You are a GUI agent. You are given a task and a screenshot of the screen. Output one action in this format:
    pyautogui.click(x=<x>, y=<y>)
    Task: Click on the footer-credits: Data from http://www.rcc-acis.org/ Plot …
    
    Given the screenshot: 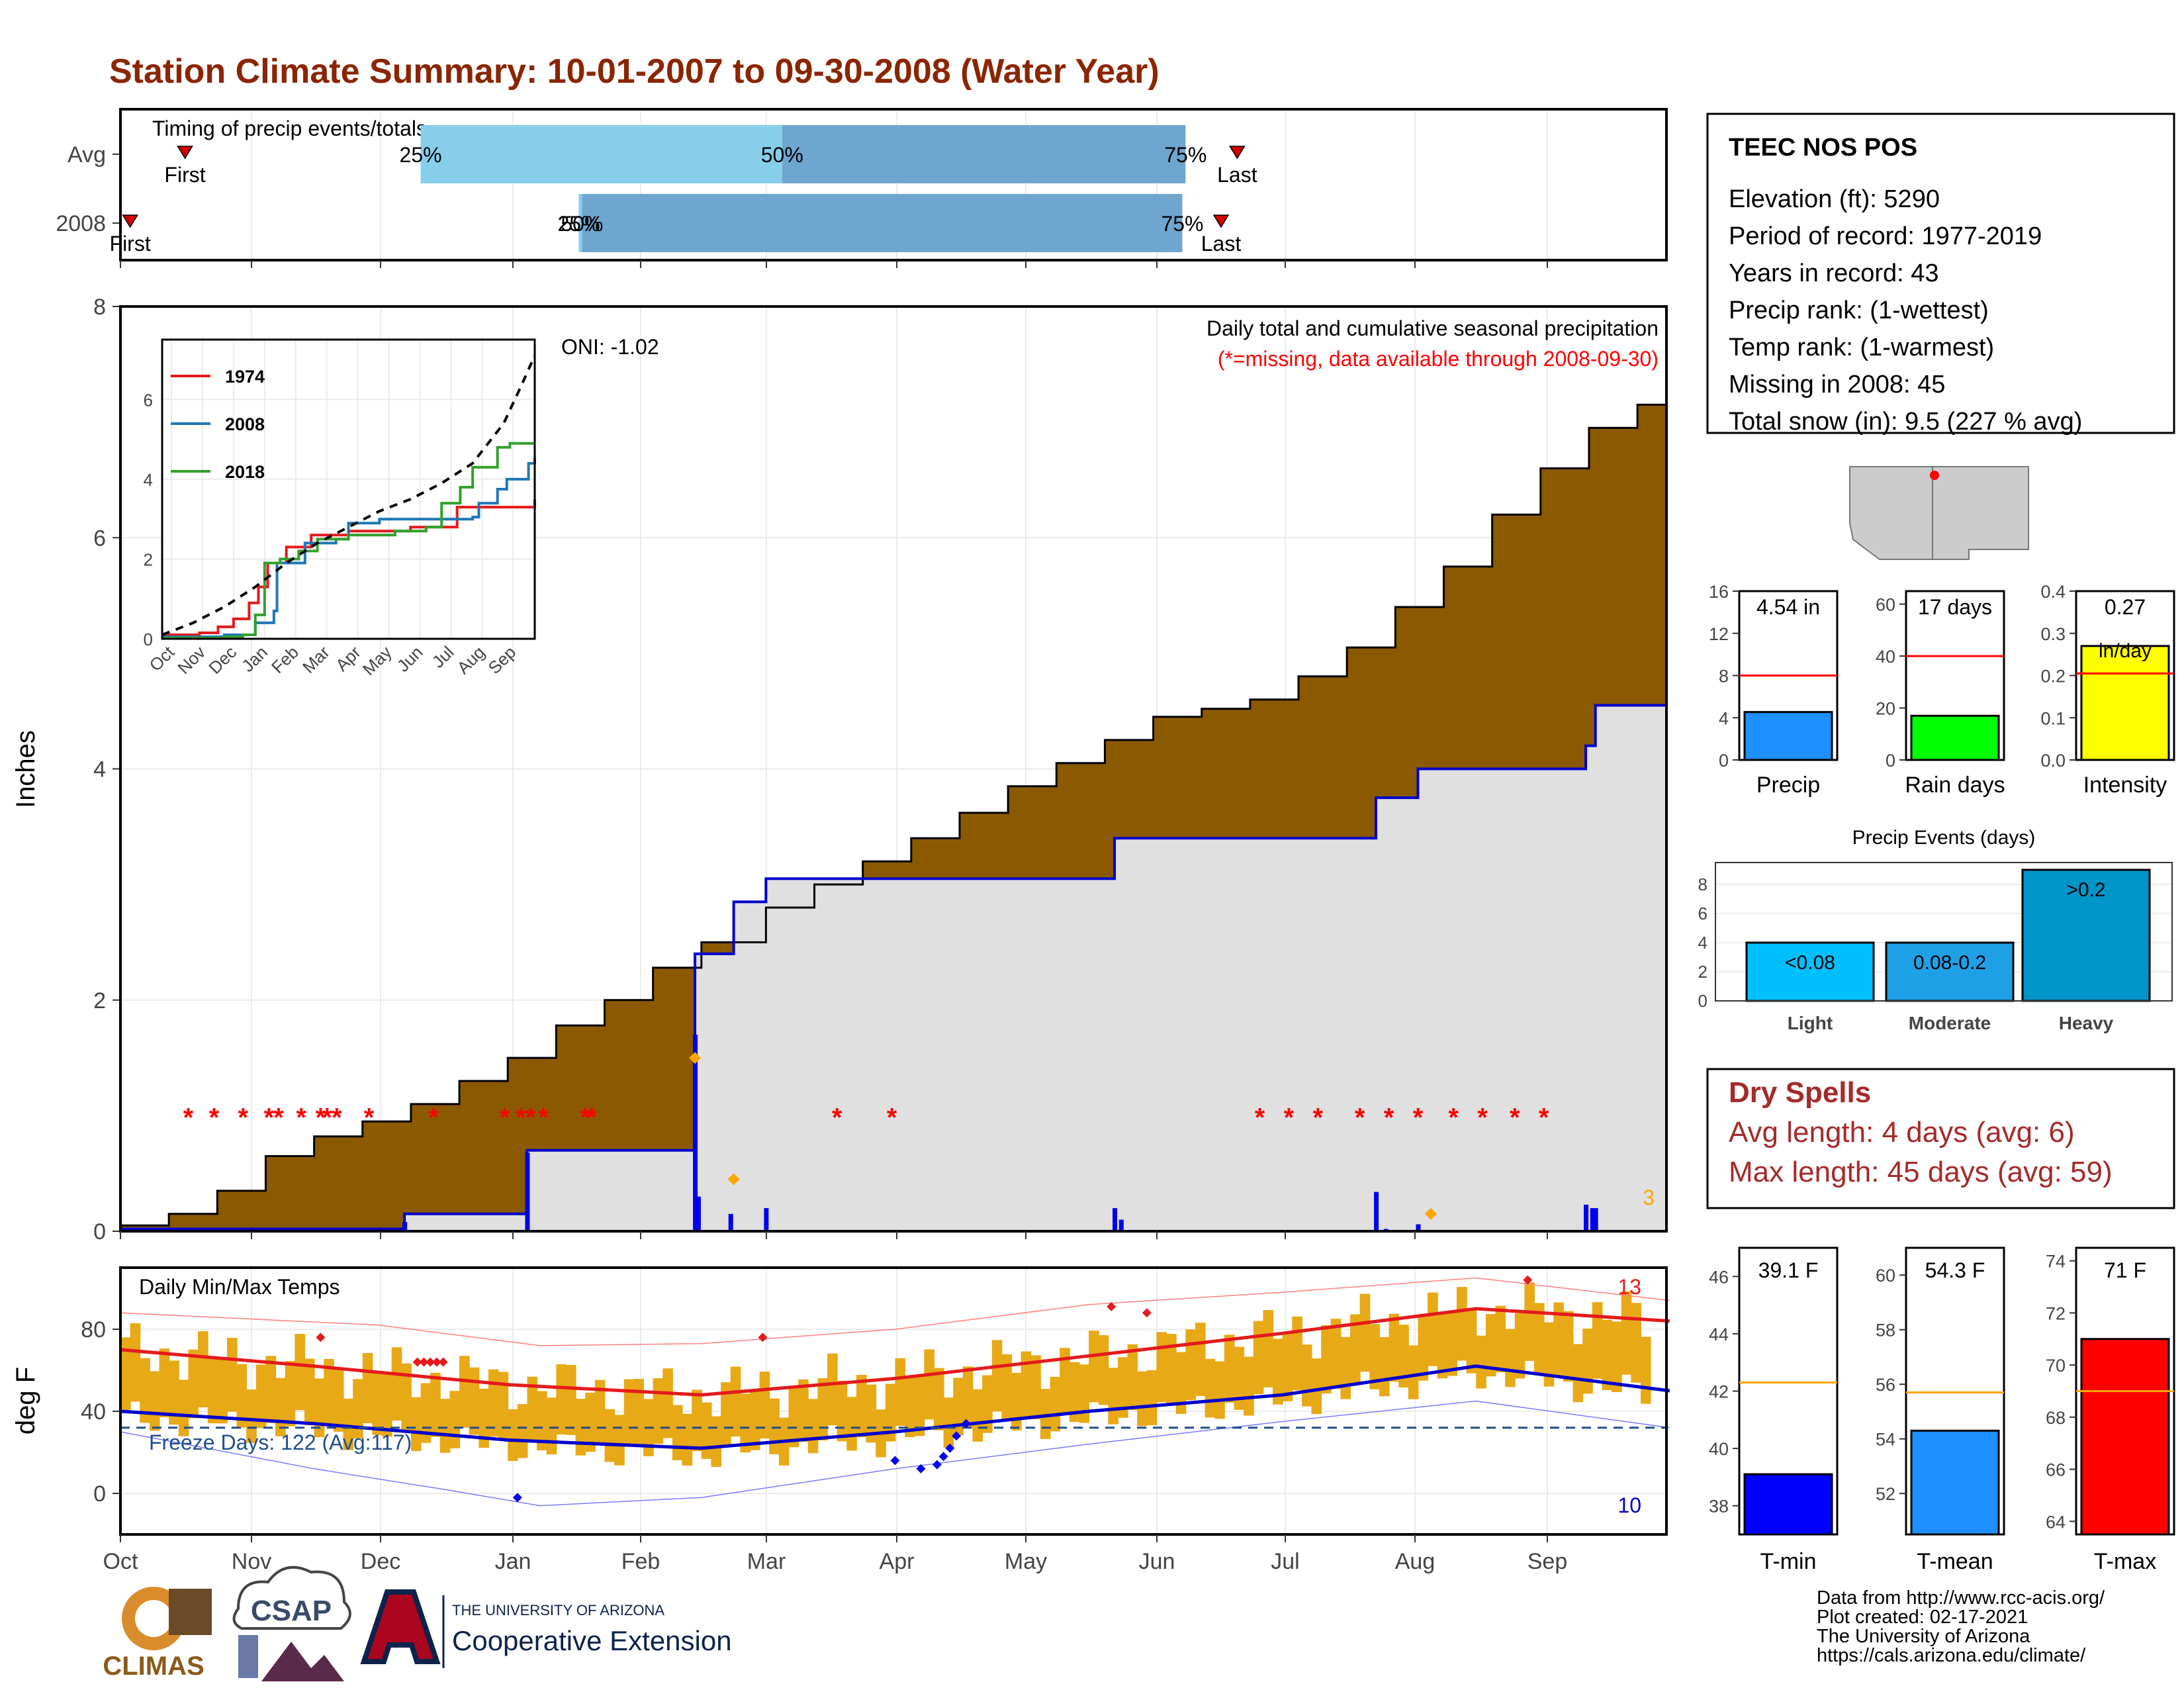 What is the action you would take?
    pyautogui.click(x=1961, y=1626)
    